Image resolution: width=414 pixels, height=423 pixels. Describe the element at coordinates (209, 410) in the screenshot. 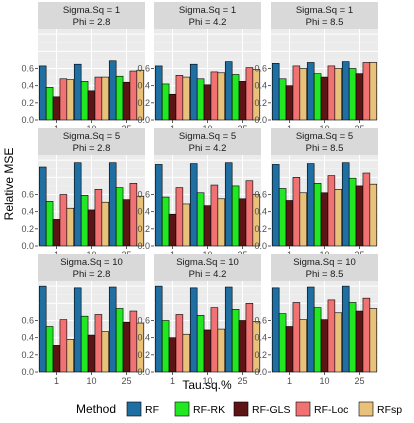

I see `legend-label: RF-RK` at that location.